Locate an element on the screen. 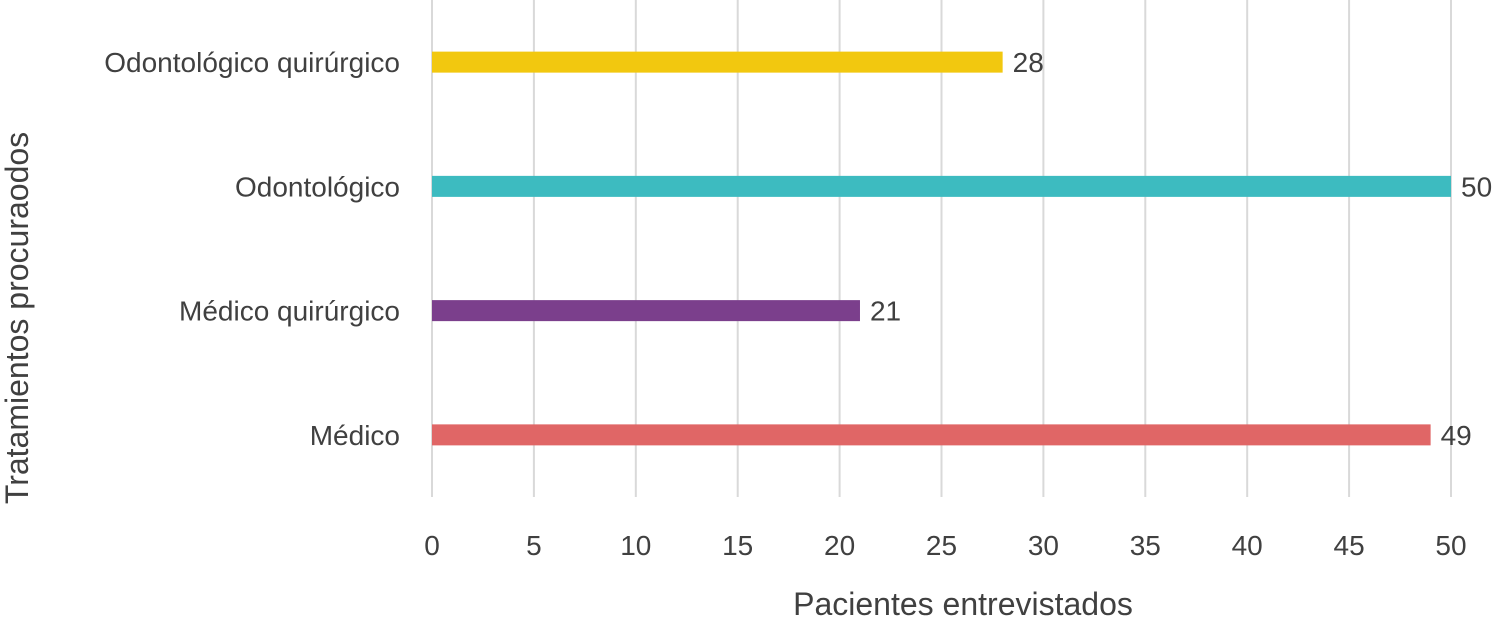  category-label: Odontológico quirúrgico is located at coordinates (252, 62).